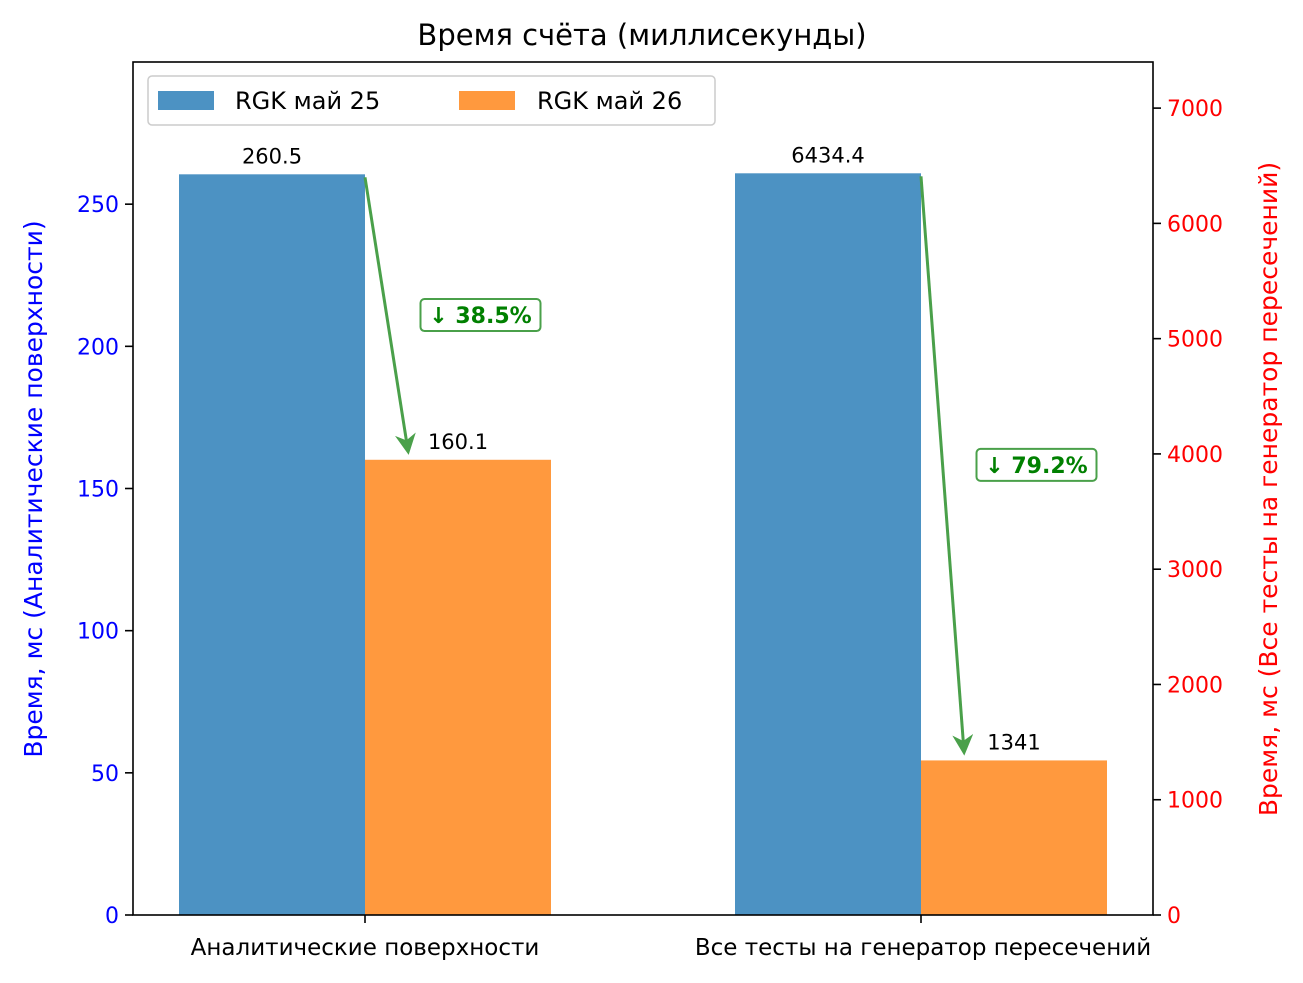 This screenshot has height=983, width=1303. What do you see at coordinates (98, 205) in the screenshot?
I see `left-axis-tick-label: 250` at bounding box center [98, 205].